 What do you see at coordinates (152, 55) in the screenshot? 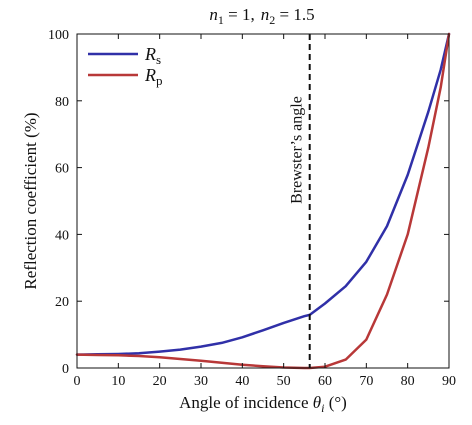
I see `legend-label-rs: Rs` at bounding box center [152, 55].